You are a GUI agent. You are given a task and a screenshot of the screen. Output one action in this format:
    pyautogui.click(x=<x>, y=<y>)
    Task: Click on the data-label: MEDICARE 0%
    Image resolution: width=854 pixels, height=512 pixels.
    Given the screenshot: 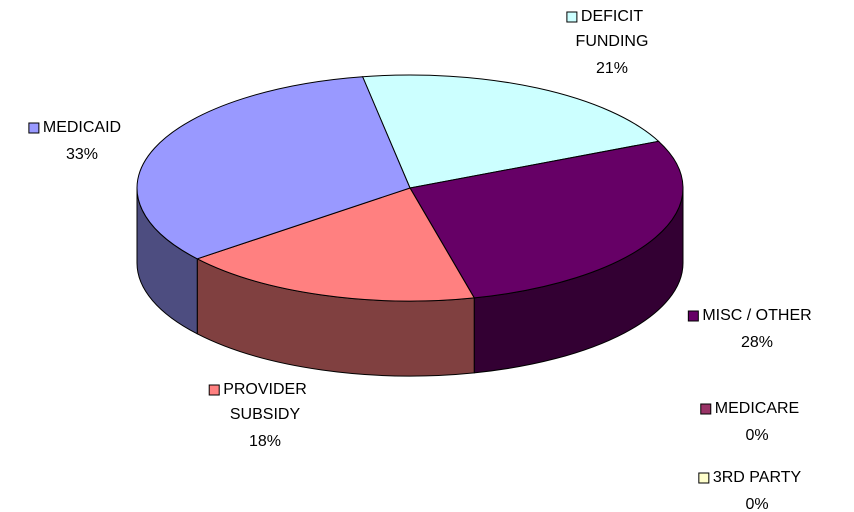 What is the action you would take?
    pyautogui.click(x=749, y=422)
    